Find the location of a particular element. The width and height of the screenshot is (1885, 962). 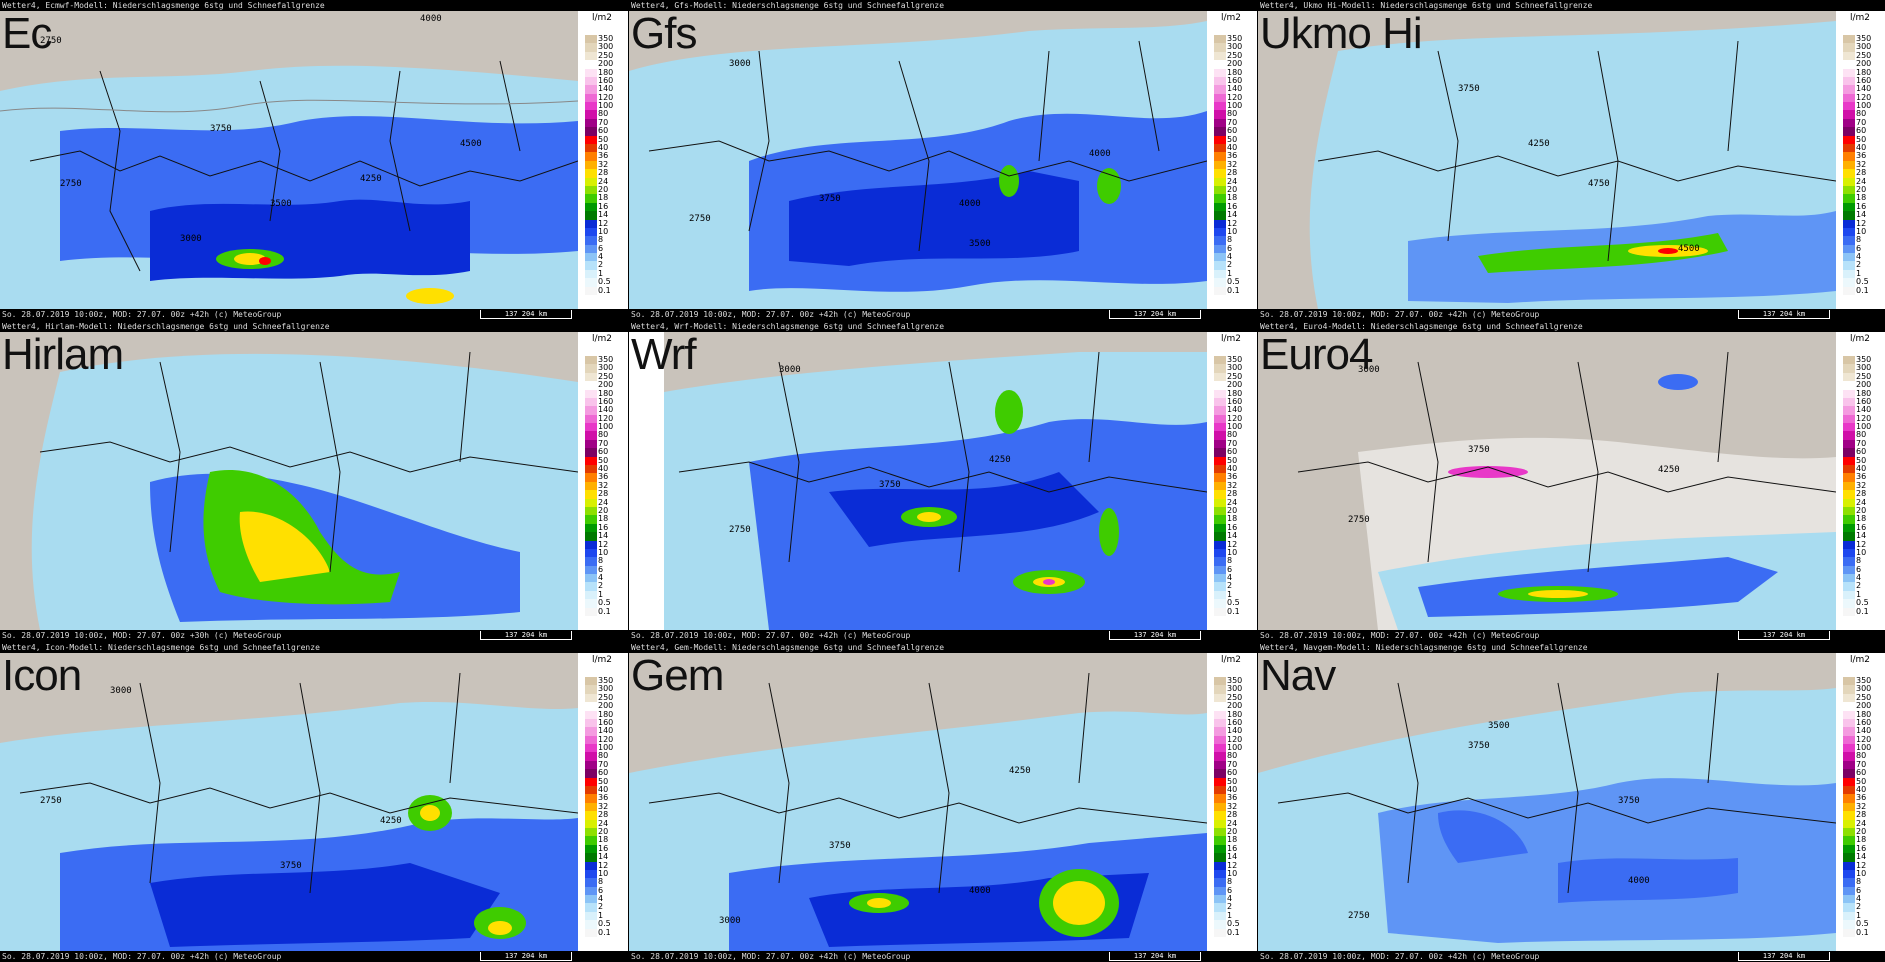

model-title: Ec is located at coordinates (27, 33).